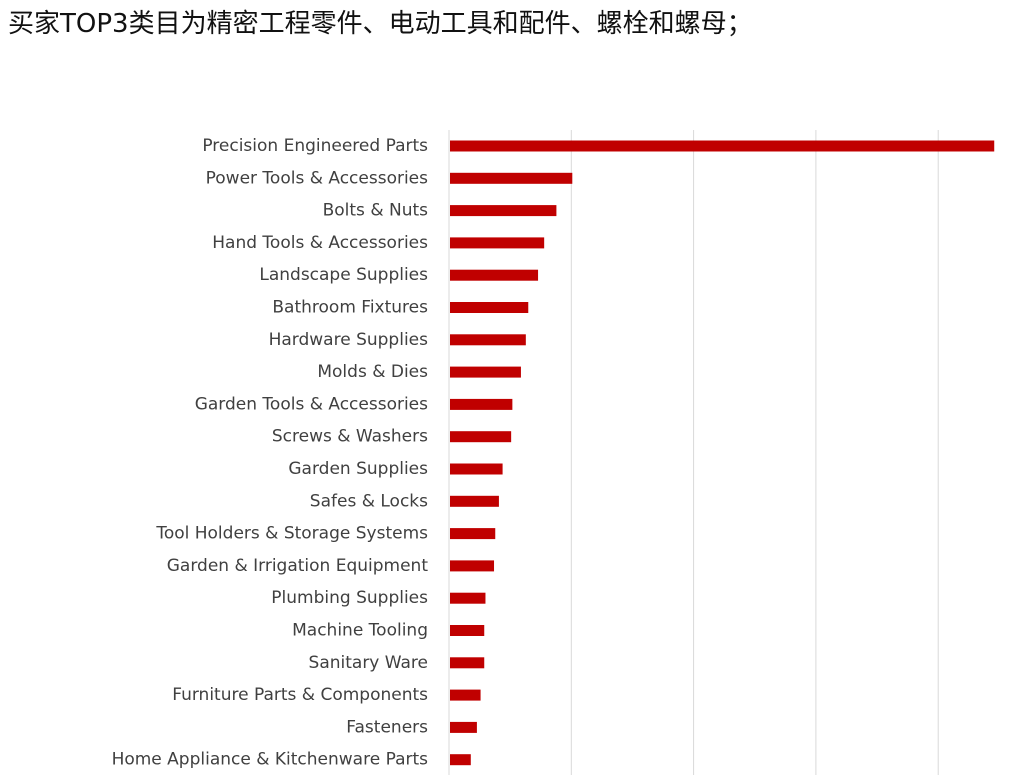 This screenshot has width=1028, height=783. Describe the element at coordinates (369, 501) in the screenshot. I see `category-label: Safes & Locks` at that location.